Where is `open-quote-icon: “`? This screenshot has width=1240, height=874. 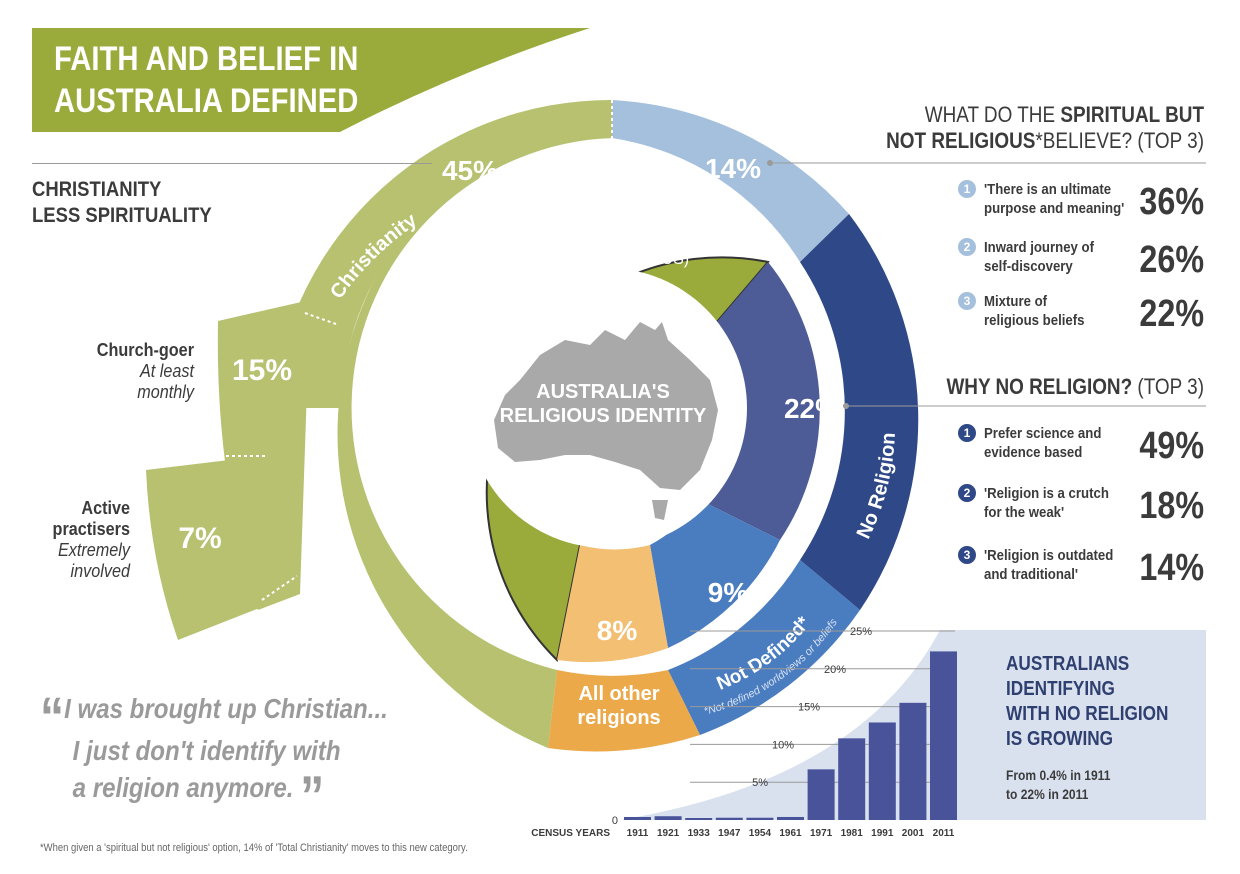 open-quote-icon: “ is located at coordinates (52, 716).